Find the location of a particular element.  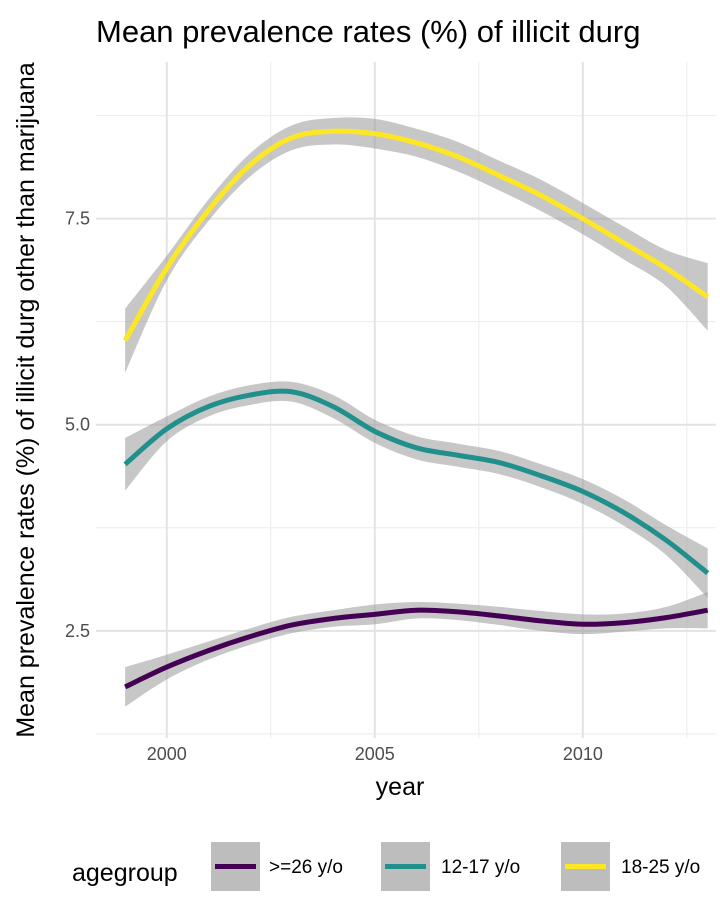

x-tick-label: 2005 is located at coordinates (375, 754).